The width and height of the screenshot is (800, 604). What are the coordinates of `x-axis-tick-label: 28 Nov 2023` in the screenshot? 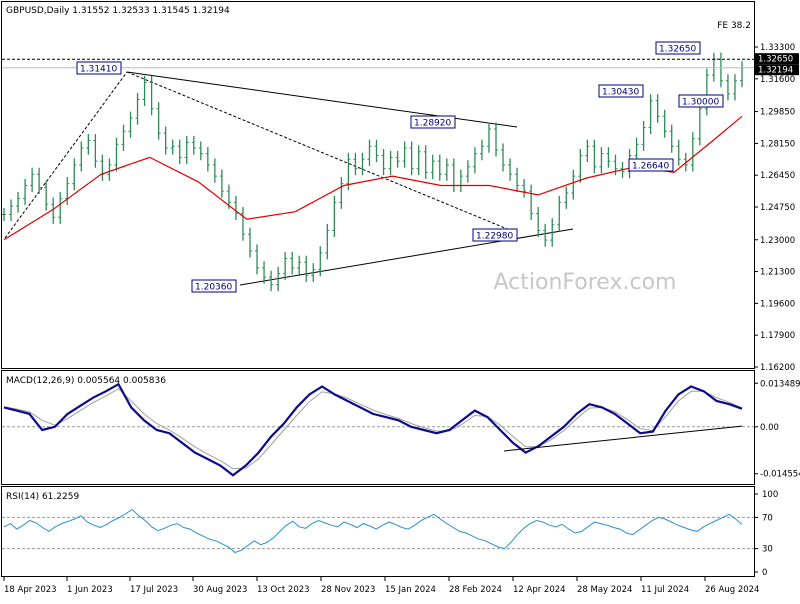 It's located at (348, 590).